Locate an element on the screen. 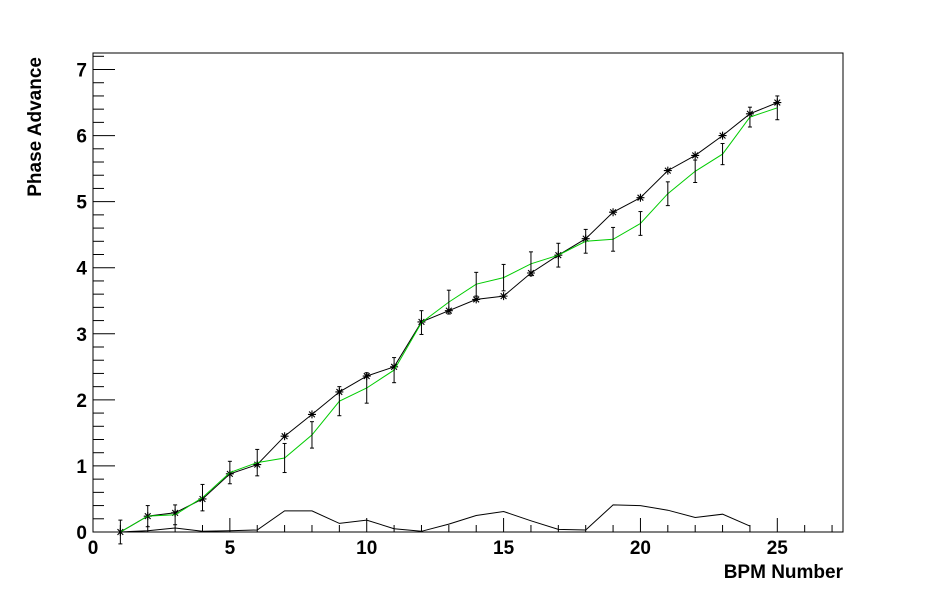 The width and height of the screenshot is (932, 589). x-tick-label: 25 is located at coordinates (778, 548).